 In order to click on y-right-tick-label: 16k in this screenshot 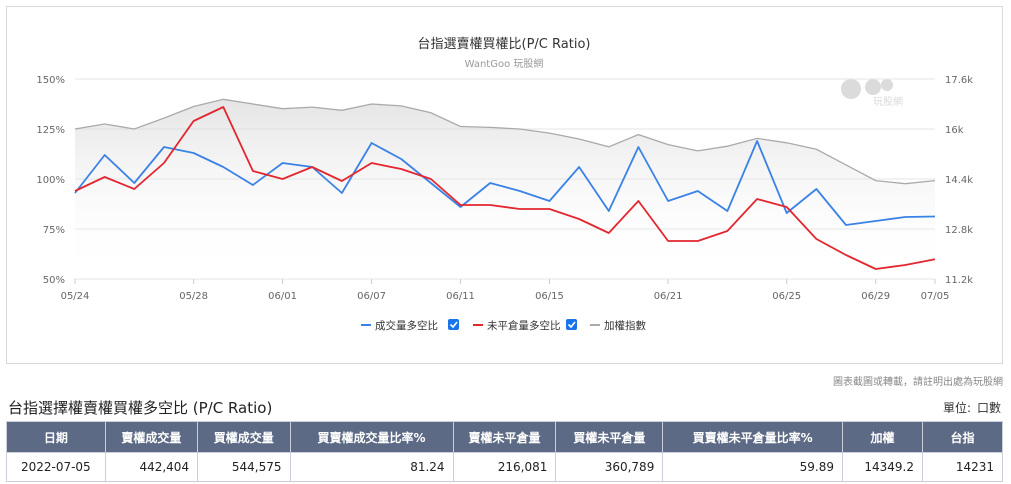, I will do `click(954, 130)`.